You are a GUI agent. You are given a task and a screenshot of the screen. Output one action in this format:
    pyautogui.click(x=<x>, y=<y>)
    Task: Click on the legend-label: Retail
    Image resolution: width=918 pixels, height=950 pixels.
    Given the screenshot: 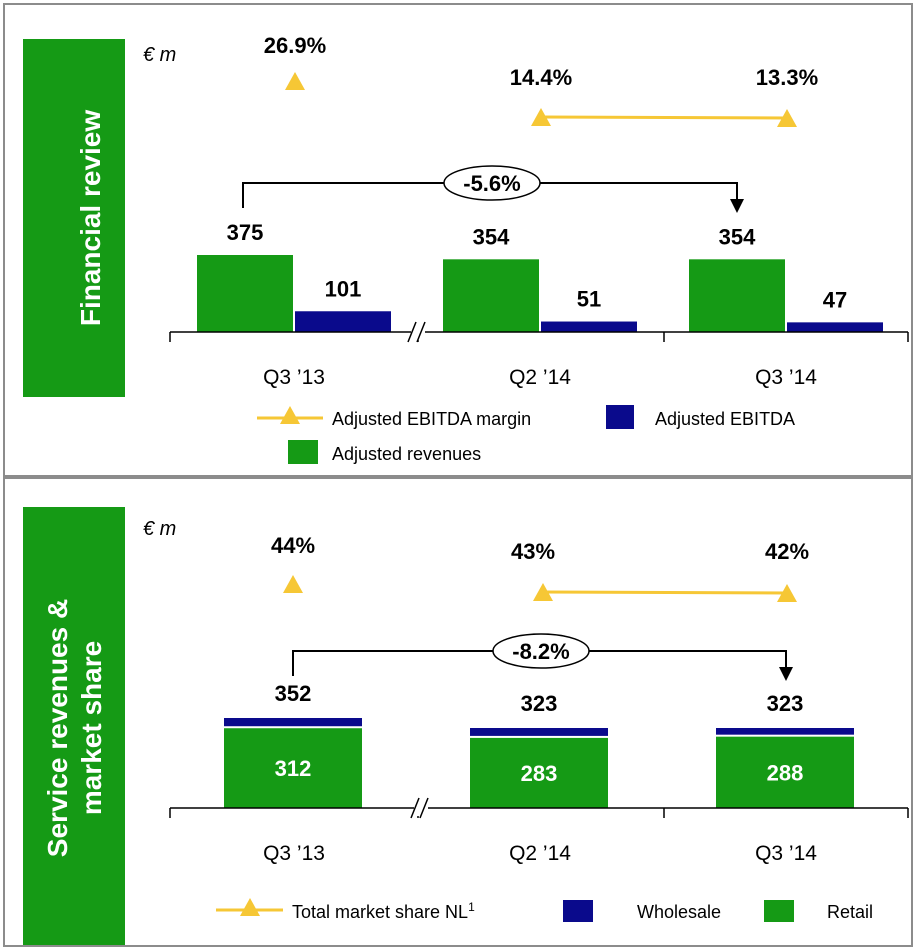 What is the action you would take?
    pyautogui.click(x=850, y=912)
    